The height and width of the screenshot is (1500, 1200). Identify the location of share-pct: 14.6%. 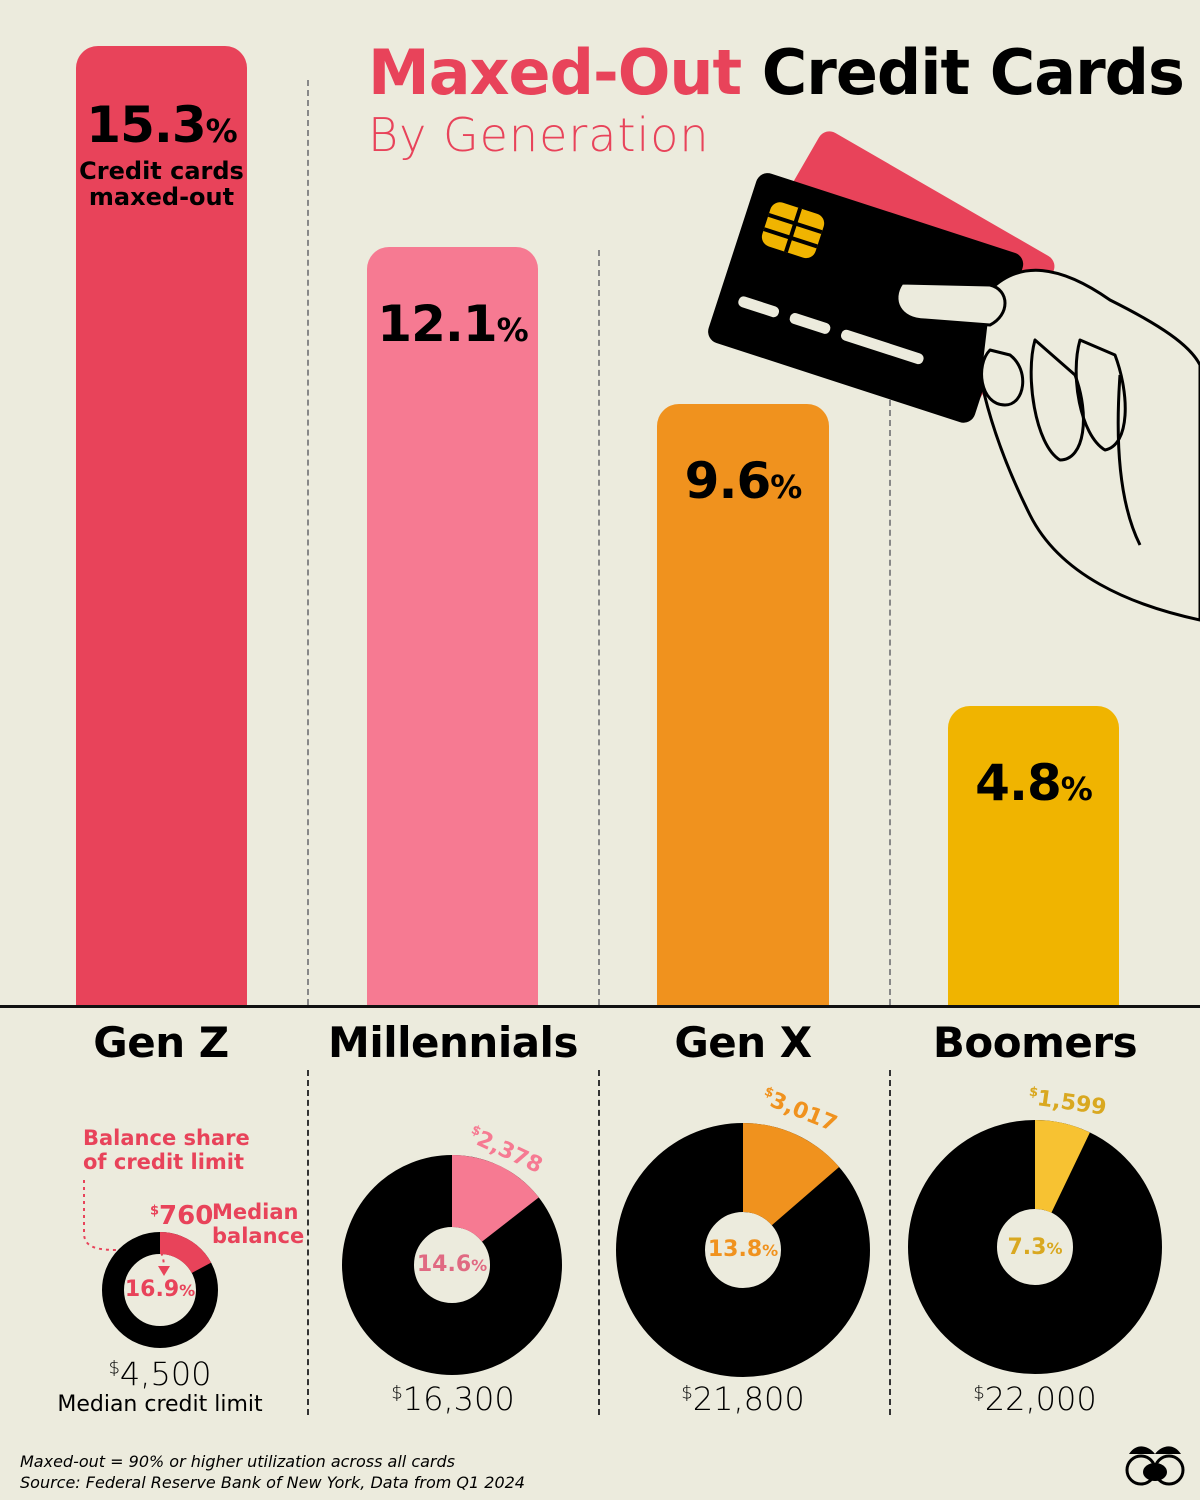
(452, 1264).